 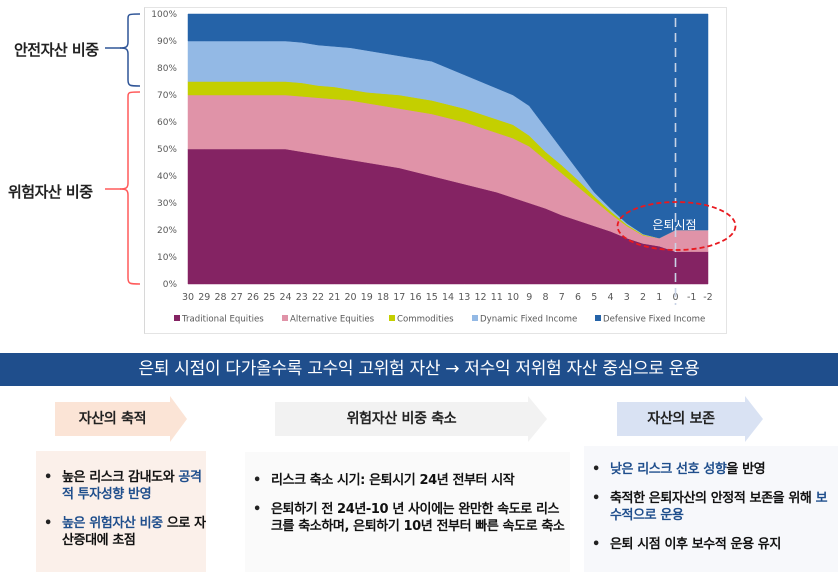 What do you see at coordinates (350, 297) in the screenshot?
I see `x-tick-label: 20` at bounding box center [350, 297].